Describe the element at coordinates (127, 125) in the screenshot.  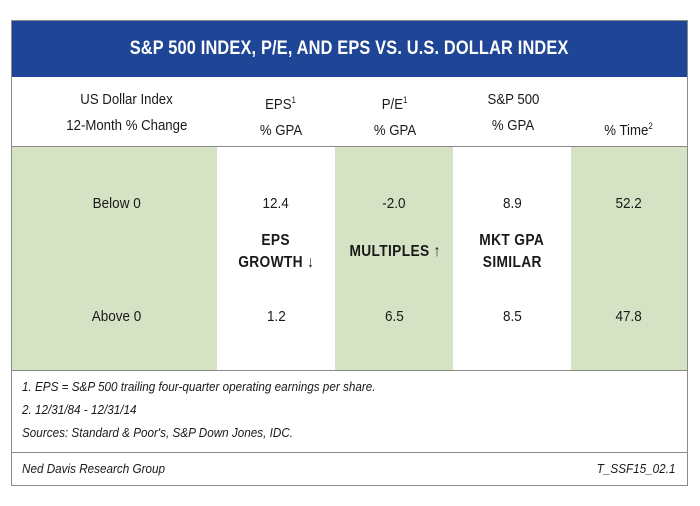
I see `header-dollar-index-line2: 12-Month % Change` at that location.